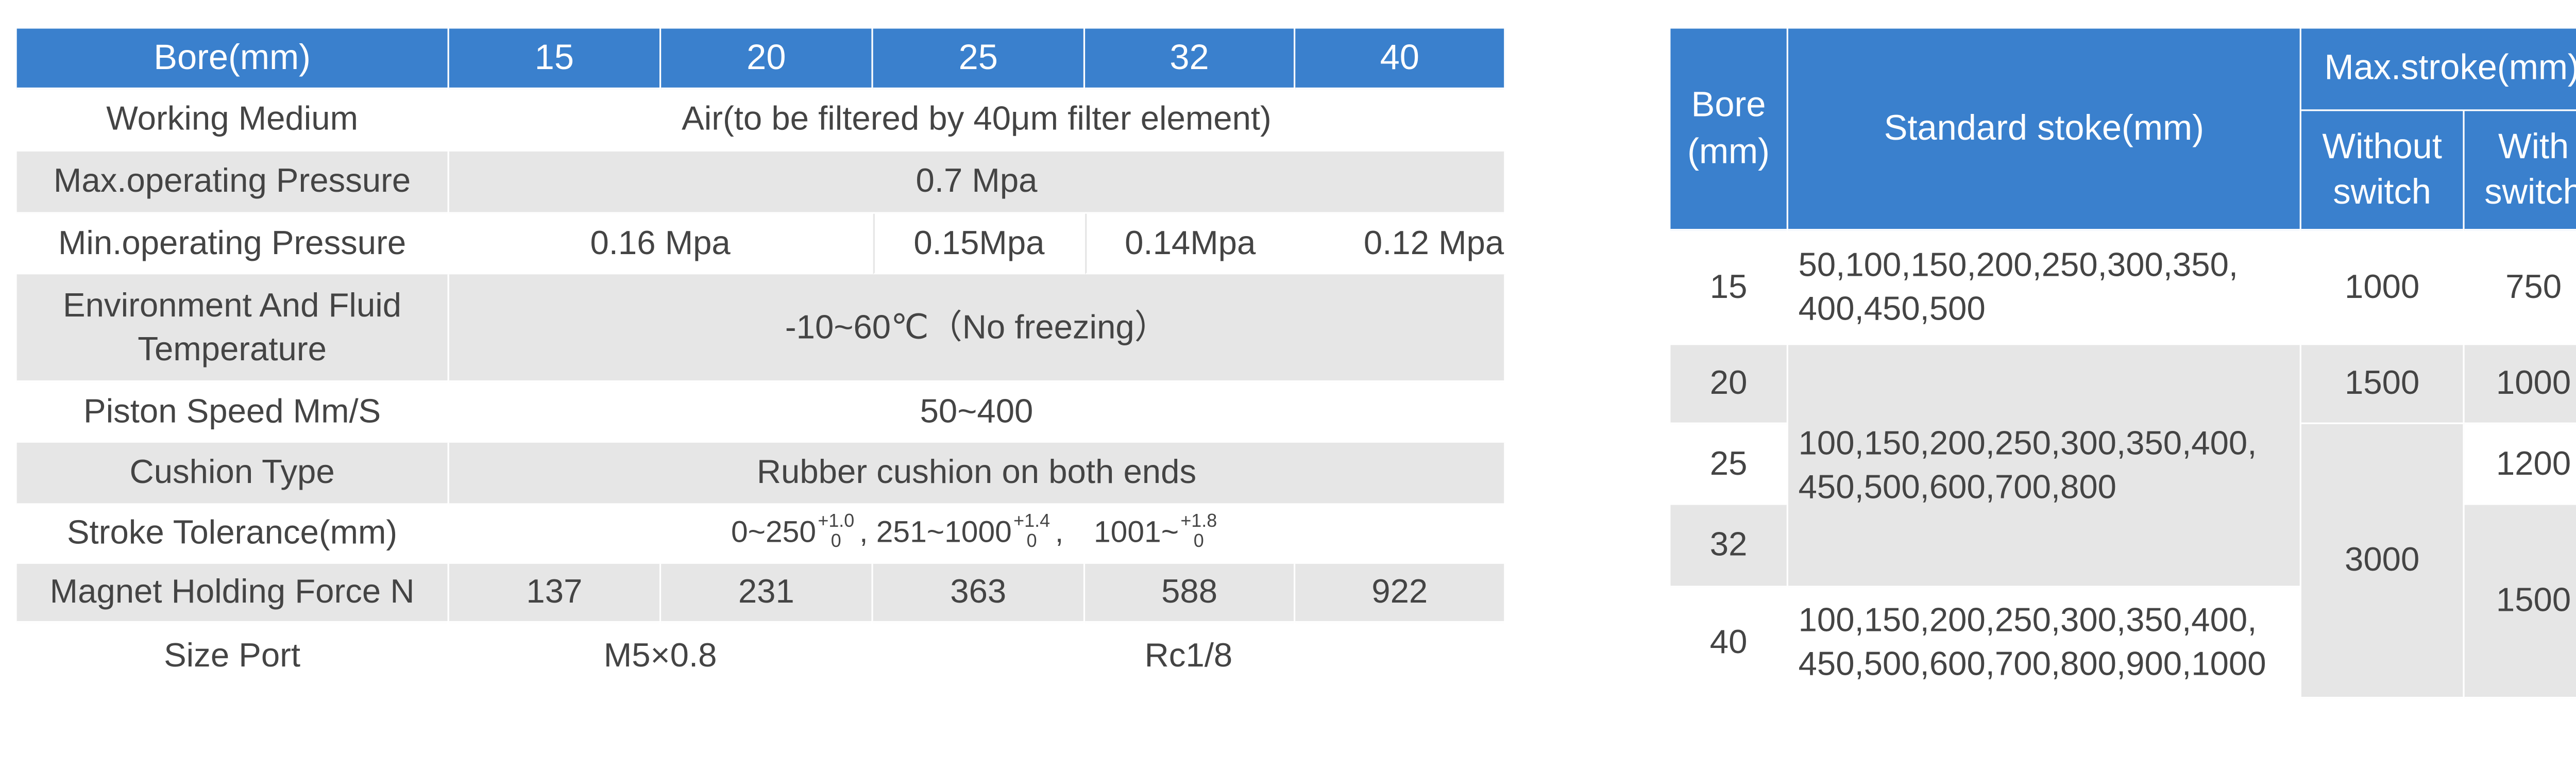  I want to click on line: 50,100,150,200,250,300,350,, so click(2019, 265).